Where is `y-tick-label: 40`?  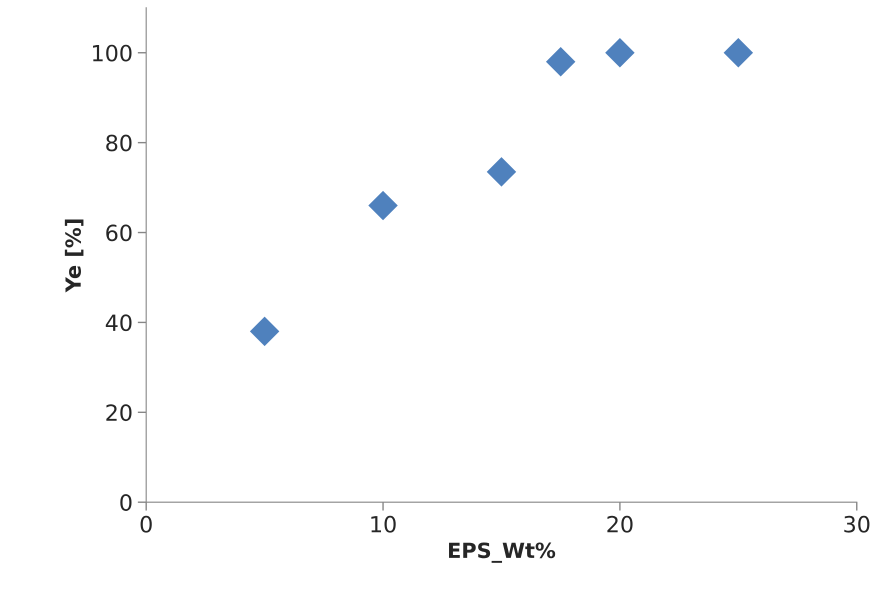 y-tick-label: 40 is located at coordinates (119, 323).